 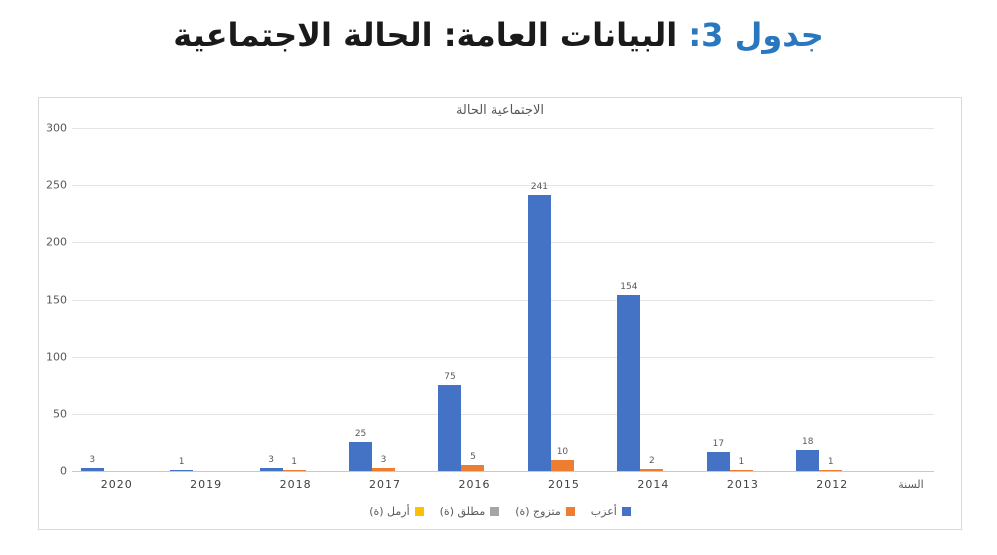 What do you see at coordinates (385, 484) in the screenshot?
I see `x-tick-label-2017: 2017` at bounding box center [385, 484].